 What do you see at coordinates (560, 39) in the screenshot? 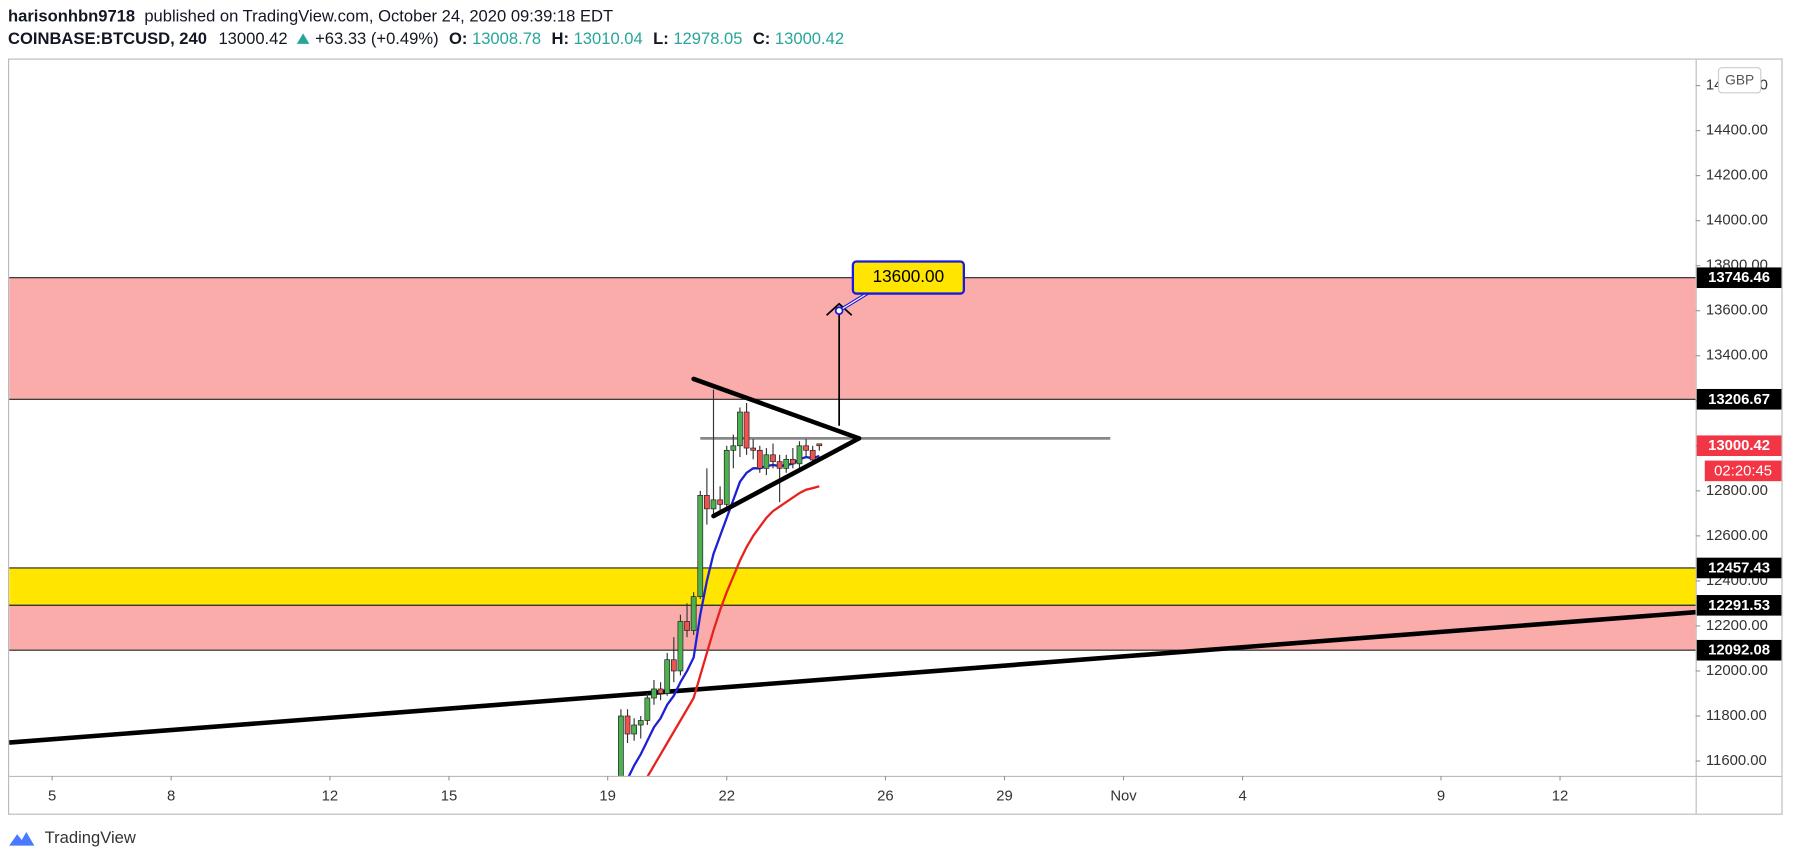
I see `high-label: H:` at bounding box center [560, 39].